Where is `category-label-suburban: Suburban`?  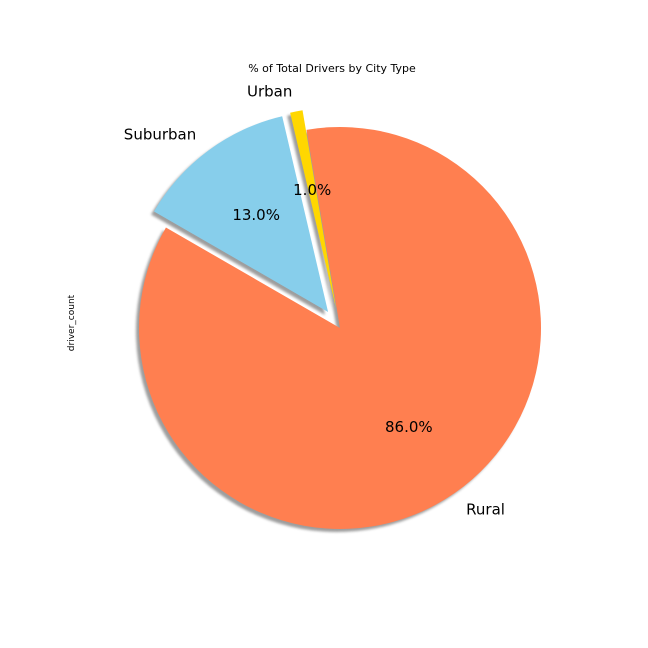
category-label-suburban: Suburban is located at coordinates (160, 134).